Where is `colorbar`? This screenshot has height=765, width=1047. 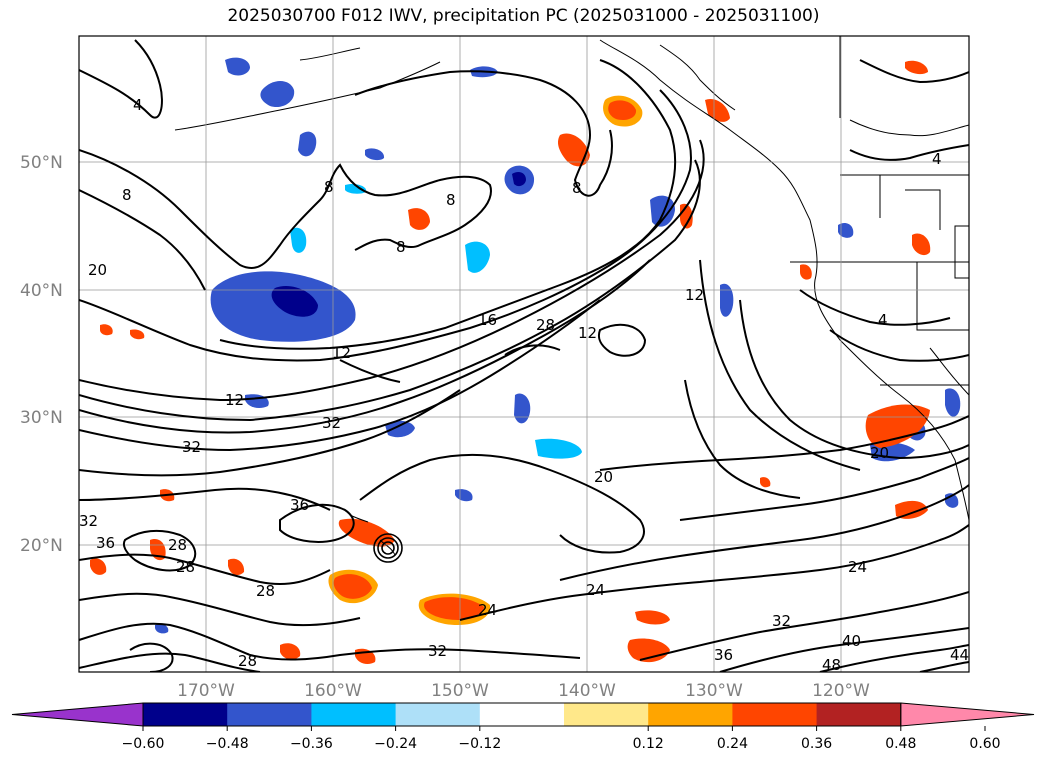
colorbar is located at coordinates (523, 714).